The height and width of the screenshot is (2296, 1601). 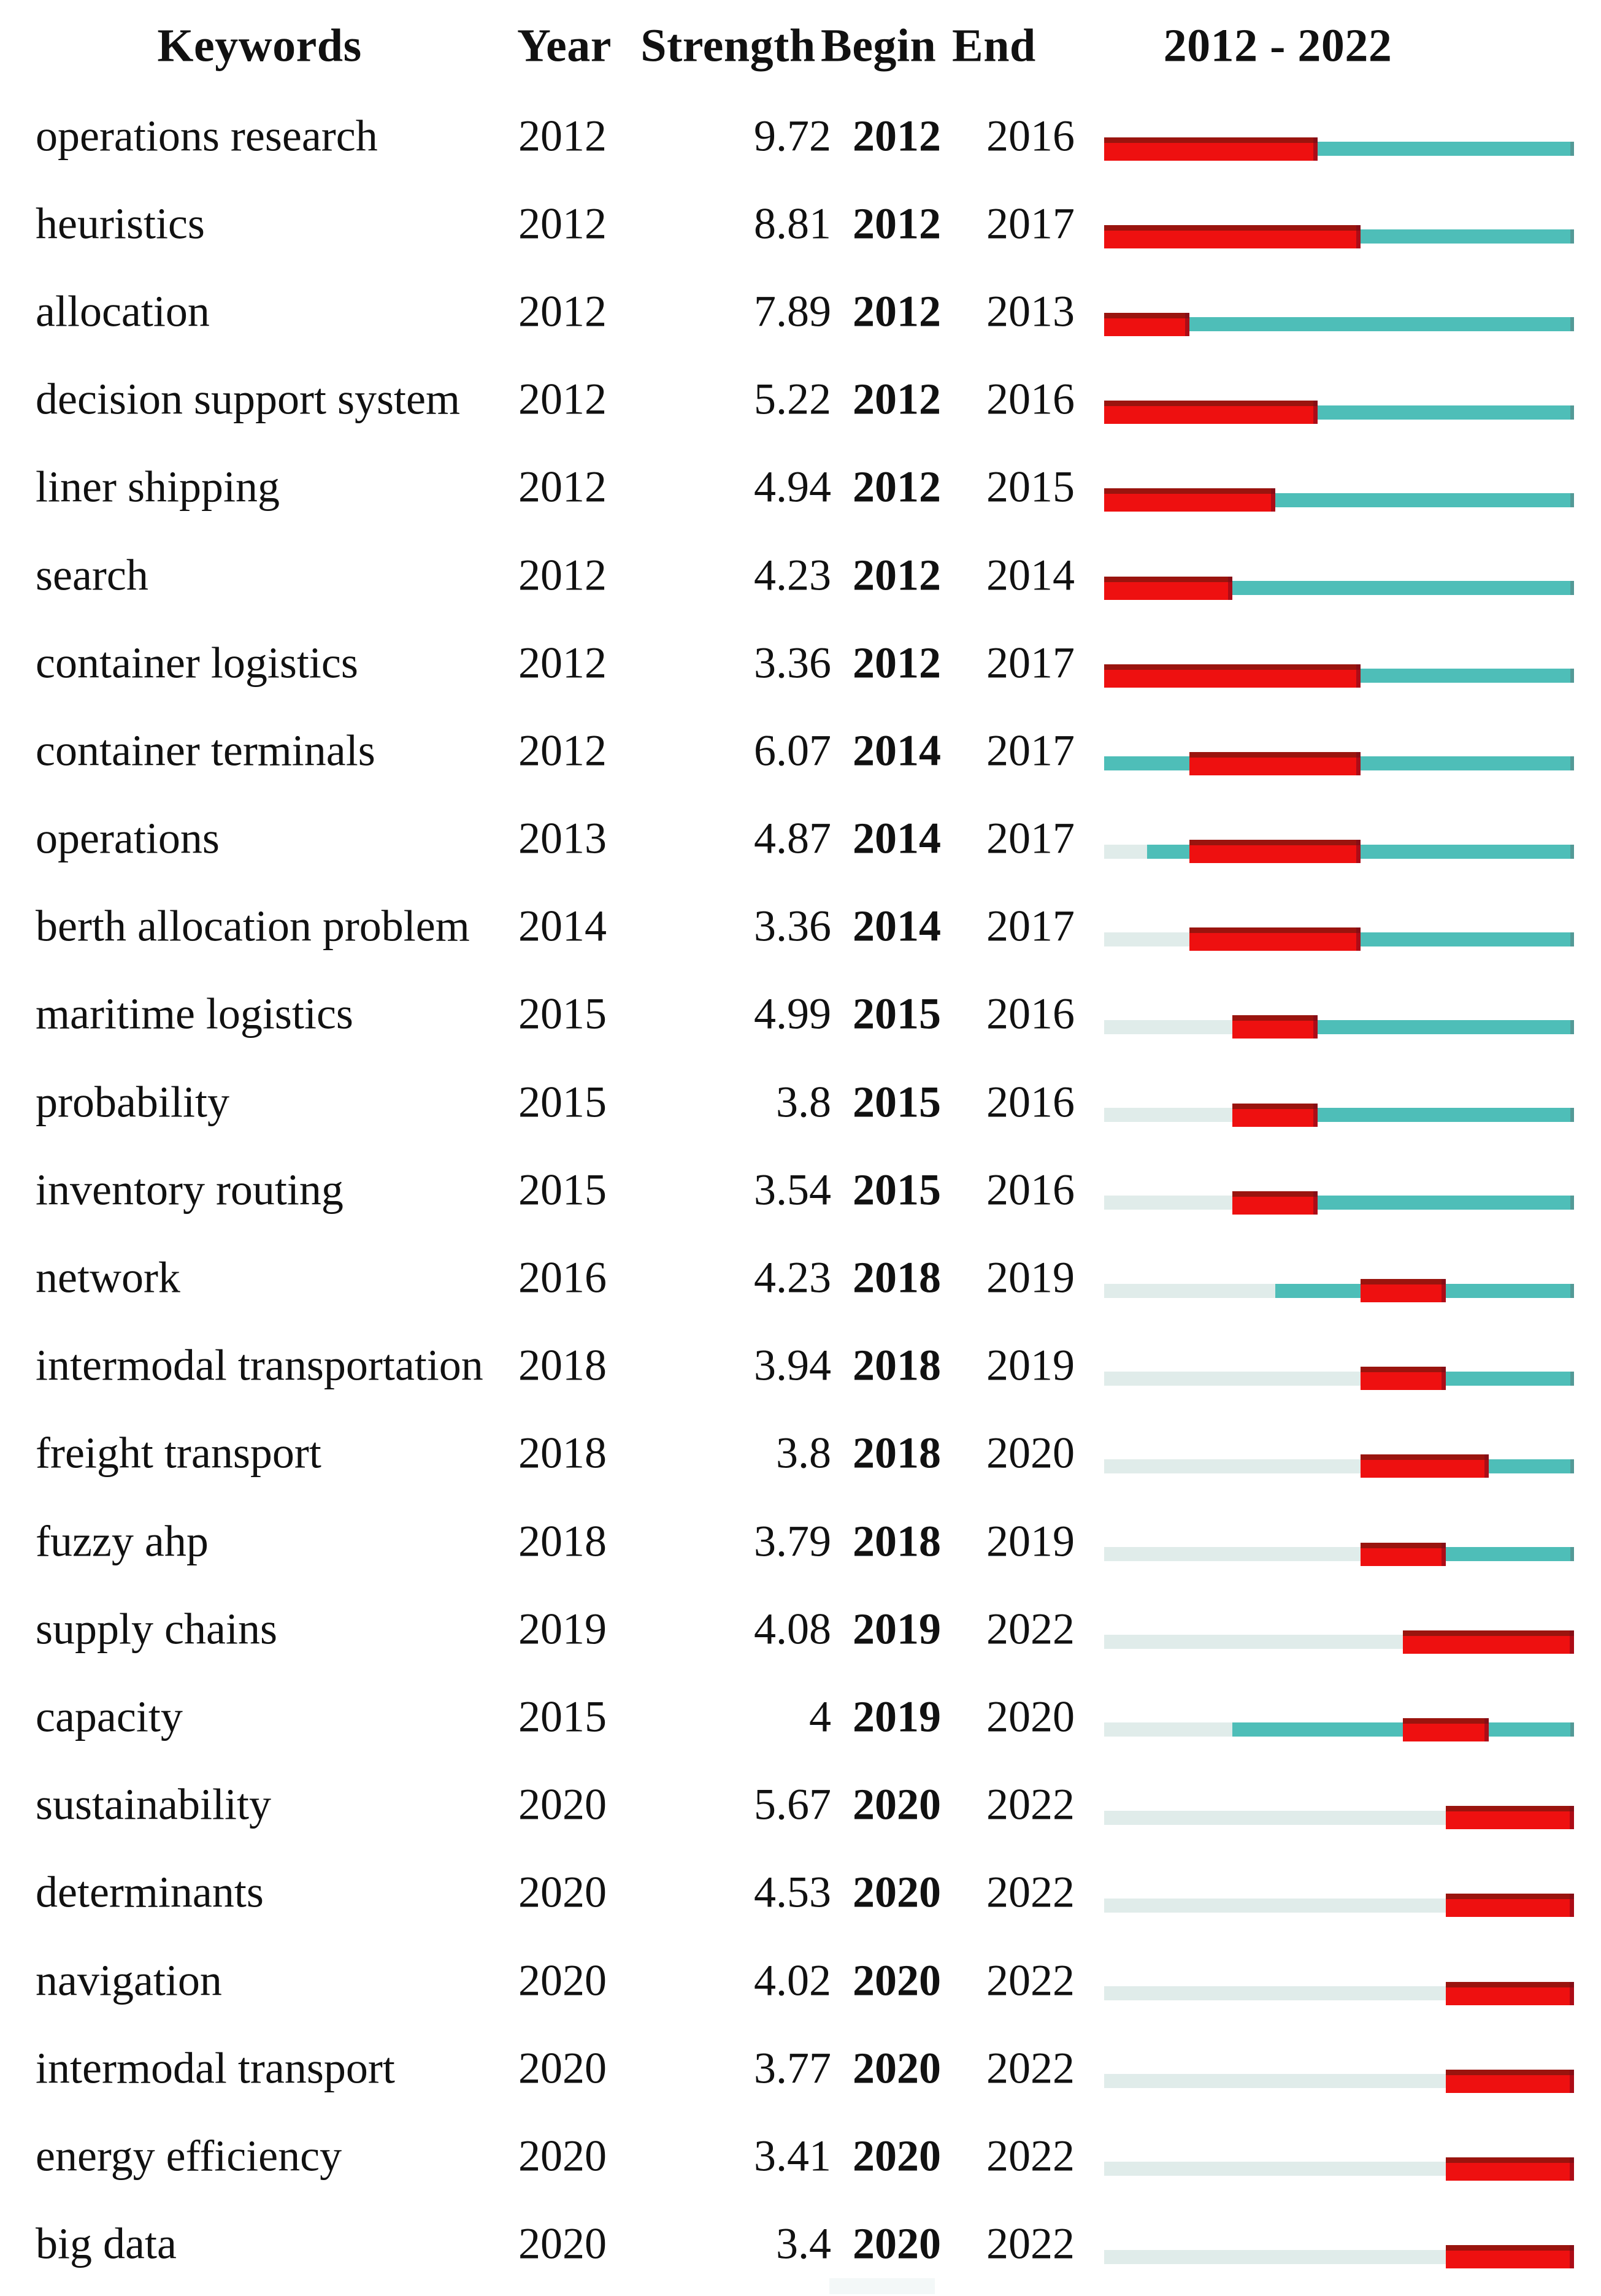 I want to click on keyword-label: operations, so click(x=128, y=838).